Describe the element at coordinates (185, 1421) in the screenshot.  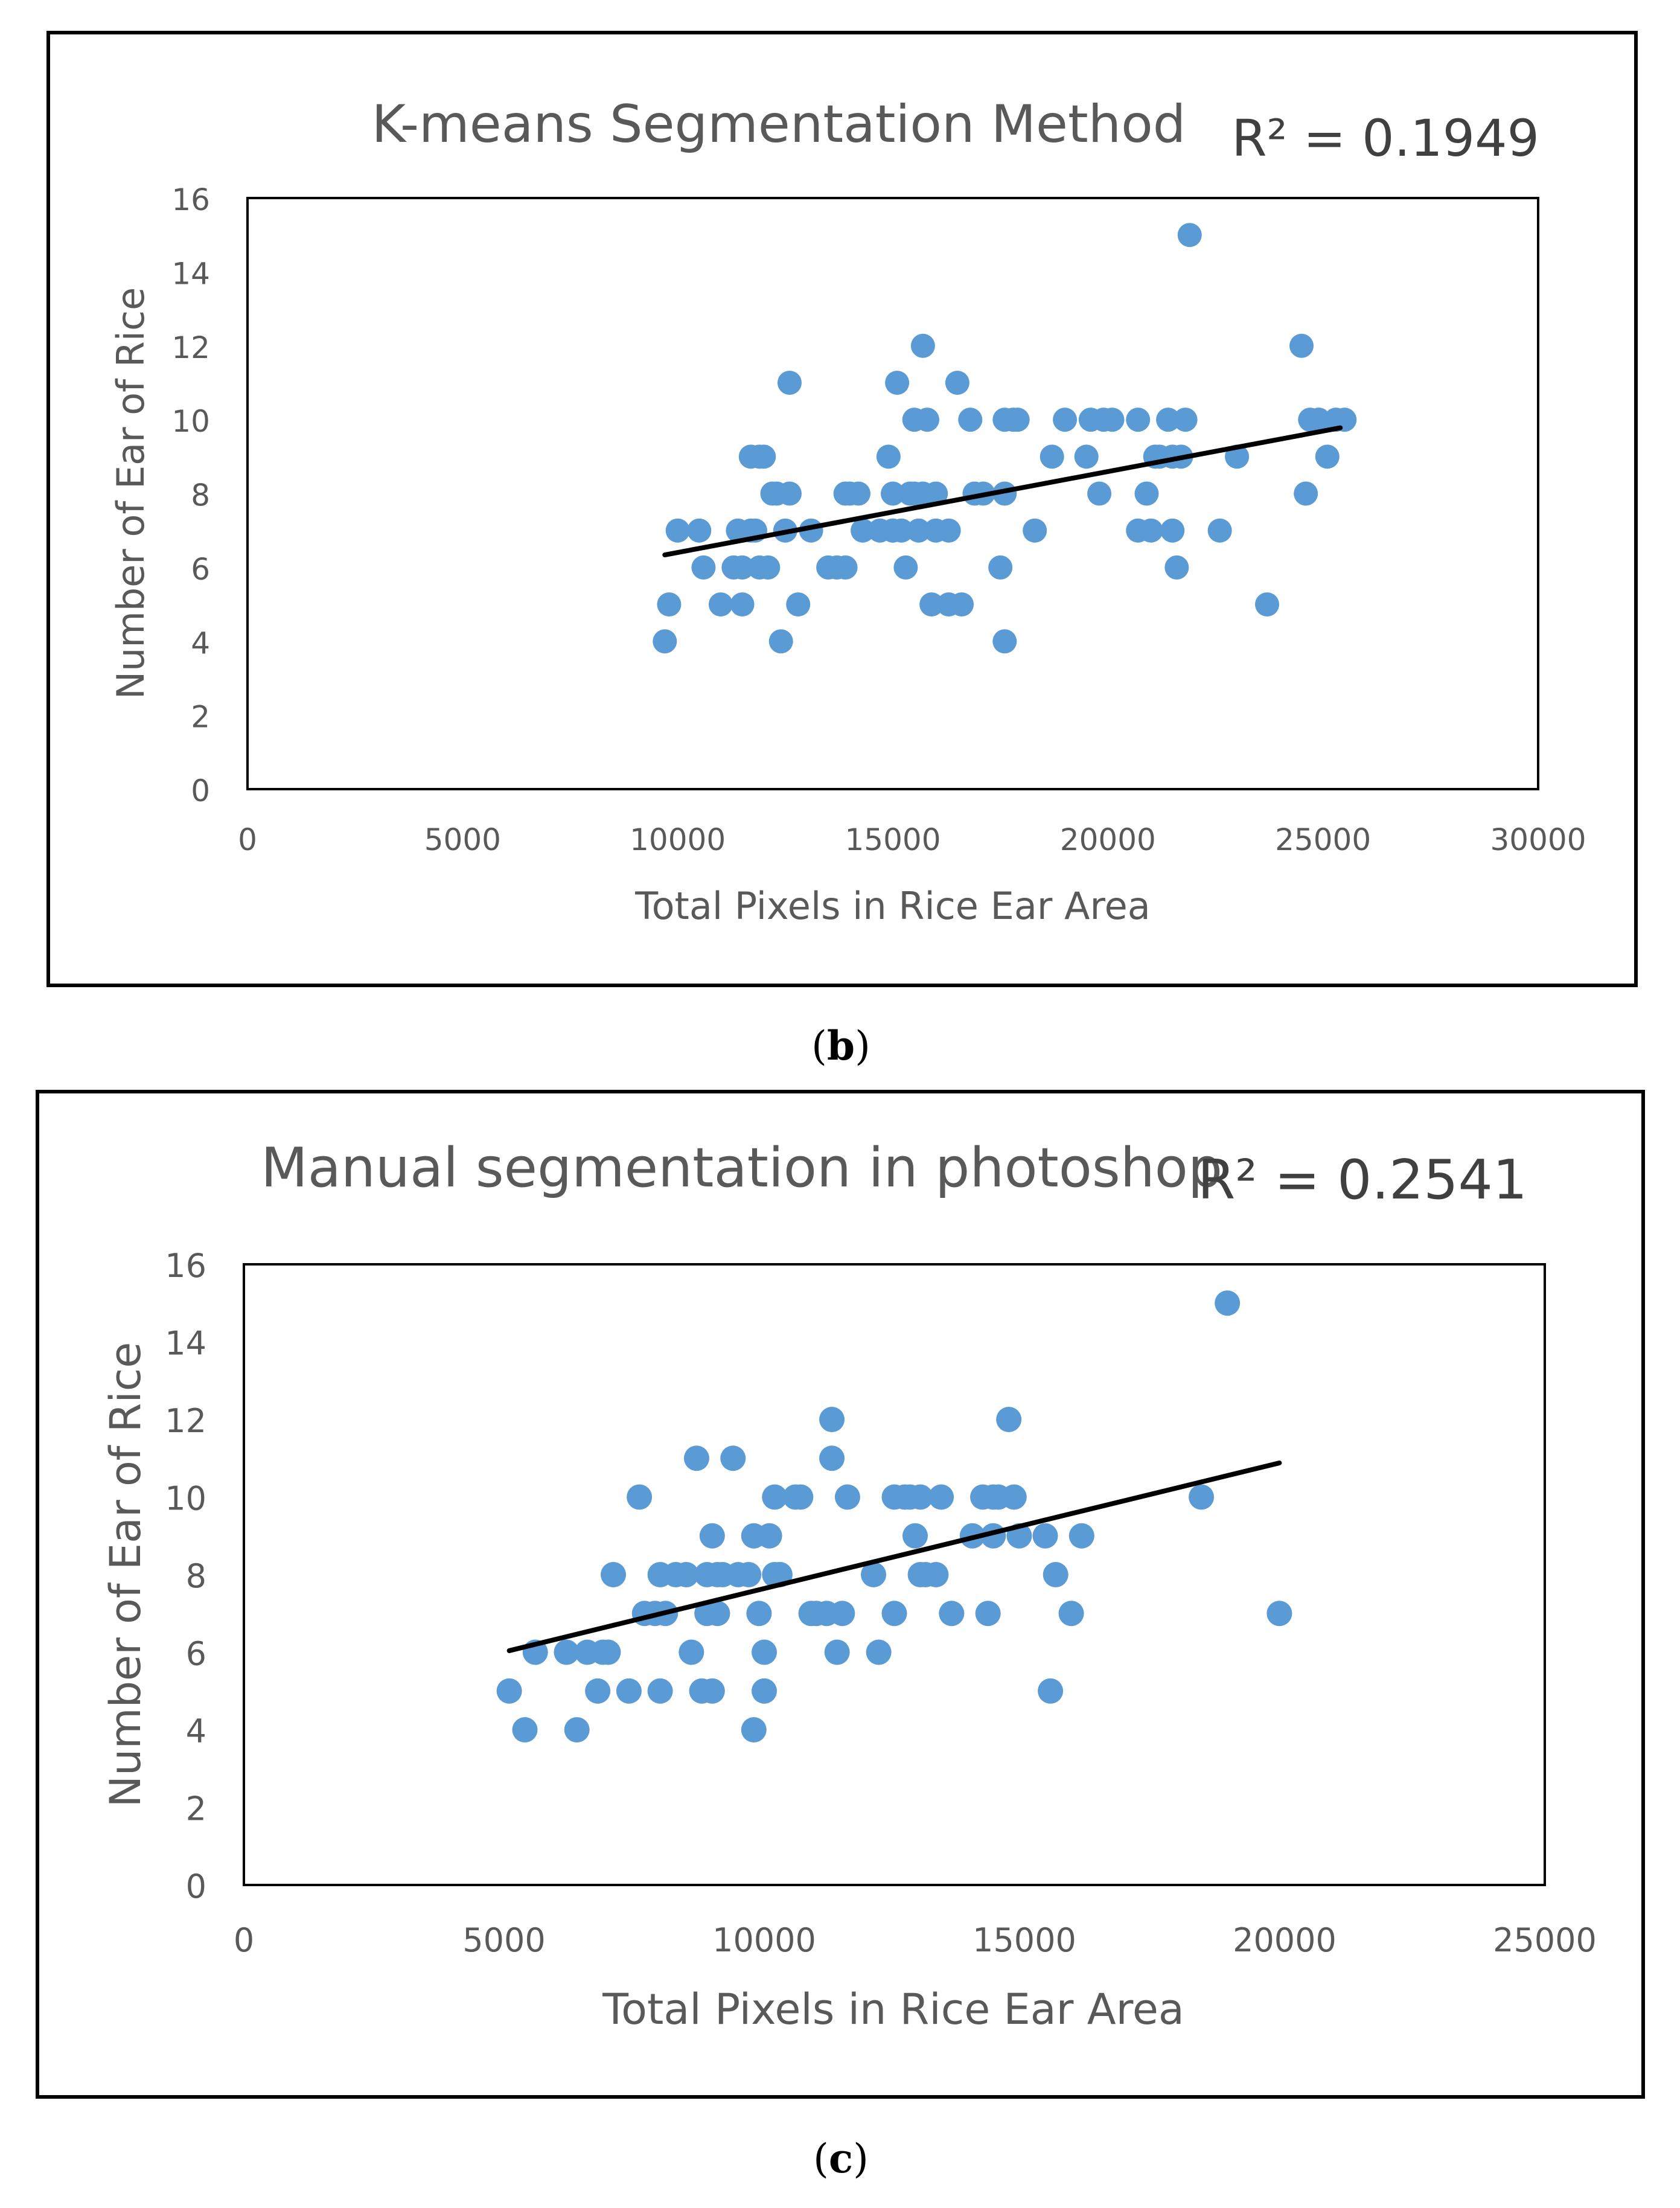
I see `chart-c-y-tick-label: 12` at that location.